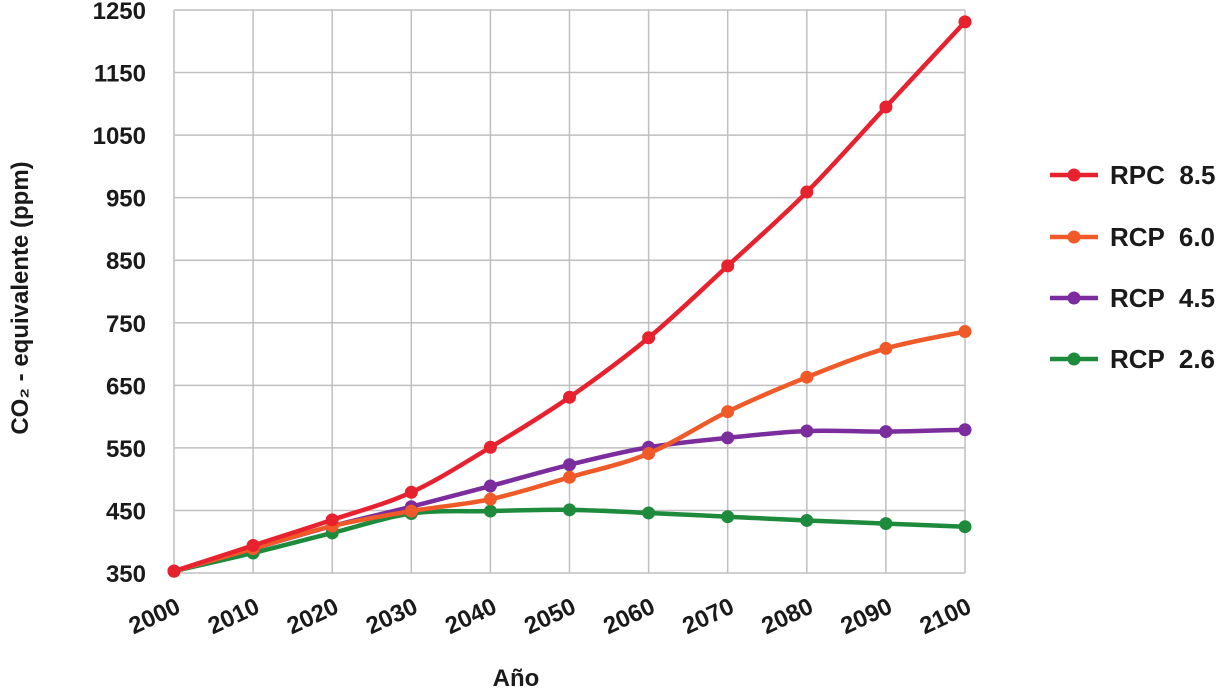 The height and width of the screenshot is (691, 1222). Describe the element at coordinates (126, 511) in the screenshot. I see `y-tick-label: 450` at that location.